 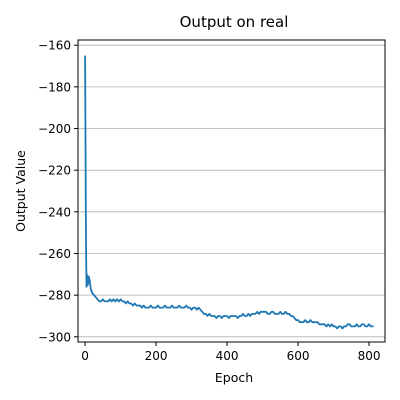 I want to click on y-tick-label: −220, so click(x=54, y=171).